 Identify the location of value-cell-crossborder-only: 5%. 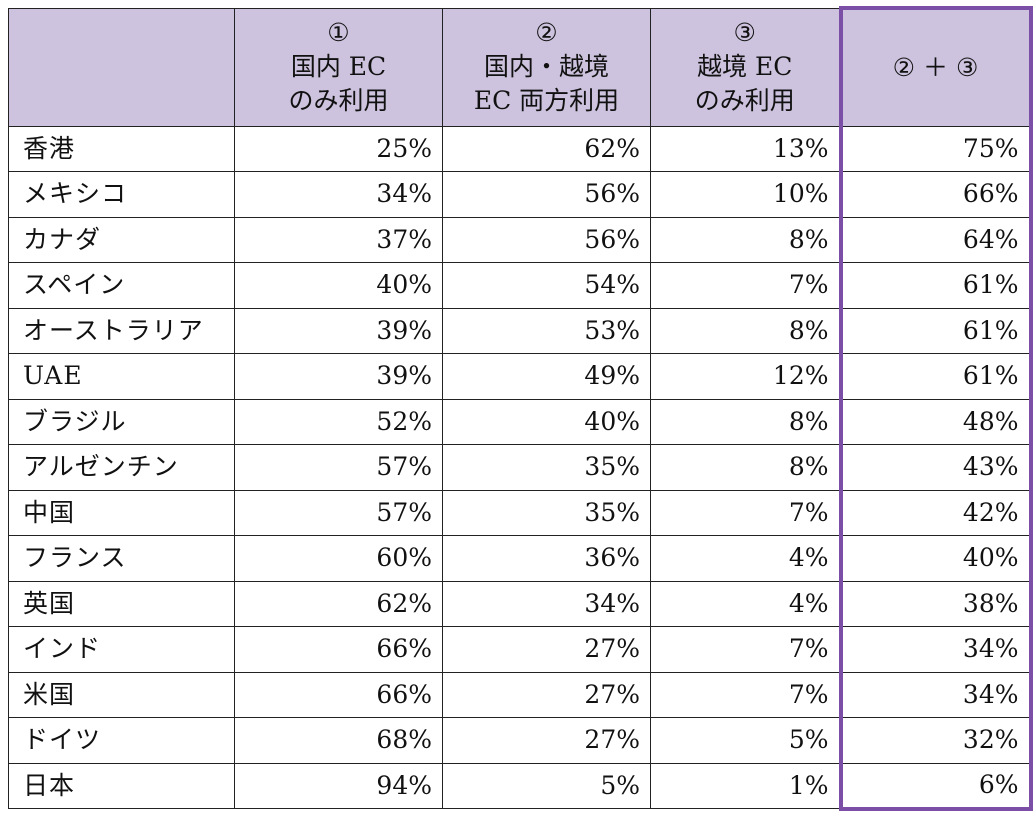
(745, 740).